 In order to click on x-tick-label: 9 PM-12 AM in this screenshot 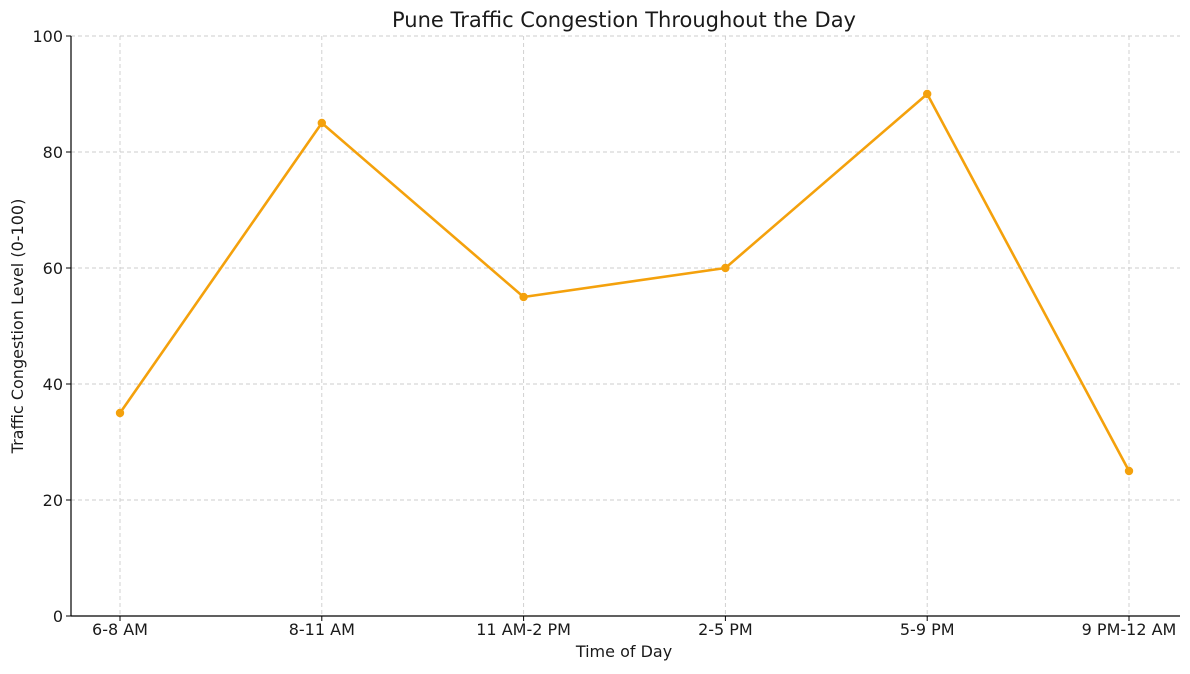, I will do `click(1129, 629)`.